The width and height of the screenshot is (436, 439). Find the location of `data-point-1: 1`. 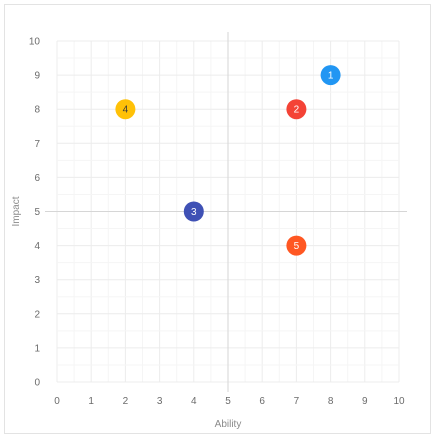

data-point-1: 1 is located at coordinates (330, 75).